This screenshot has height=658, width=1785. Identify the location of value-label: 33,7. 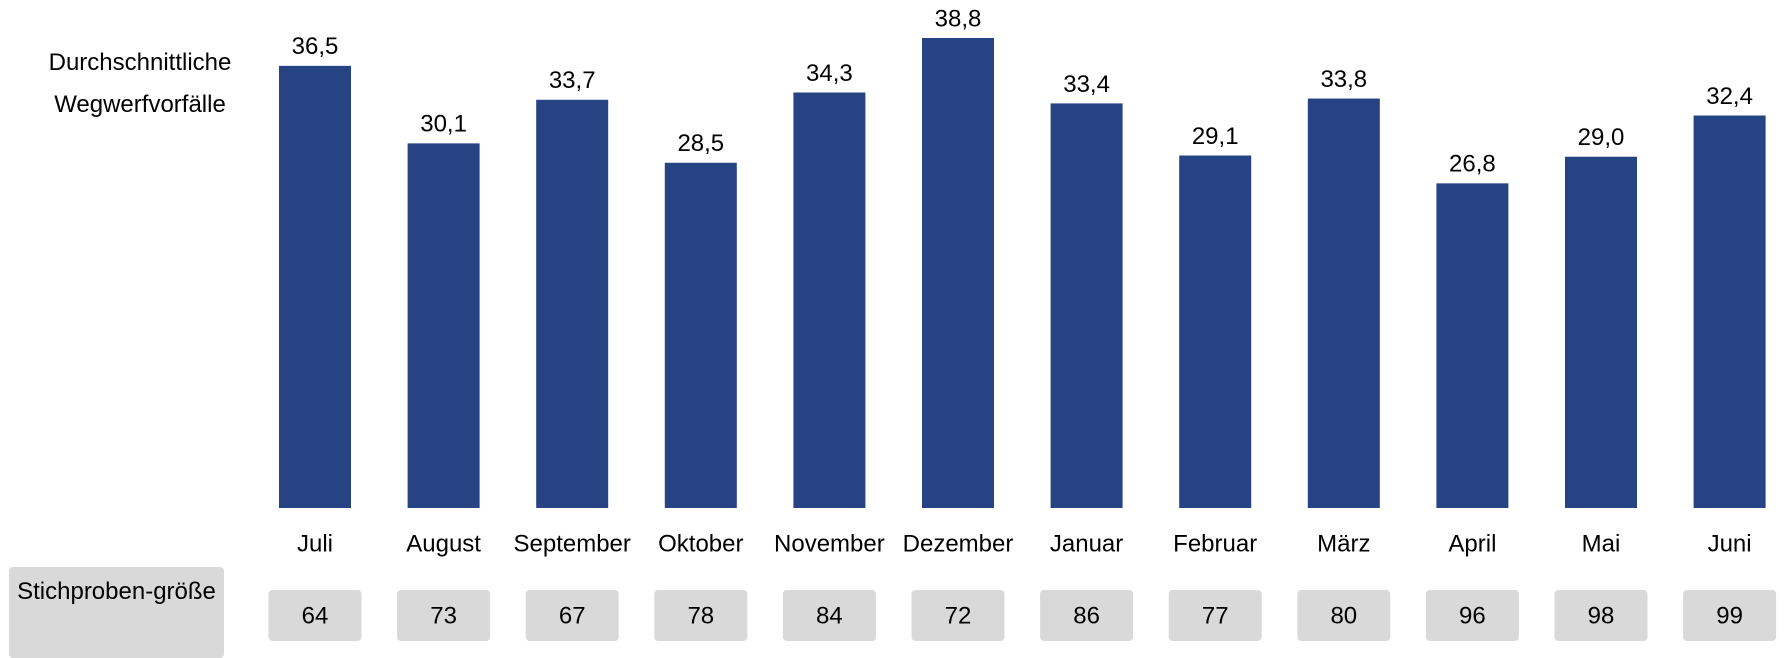
(572, 80).